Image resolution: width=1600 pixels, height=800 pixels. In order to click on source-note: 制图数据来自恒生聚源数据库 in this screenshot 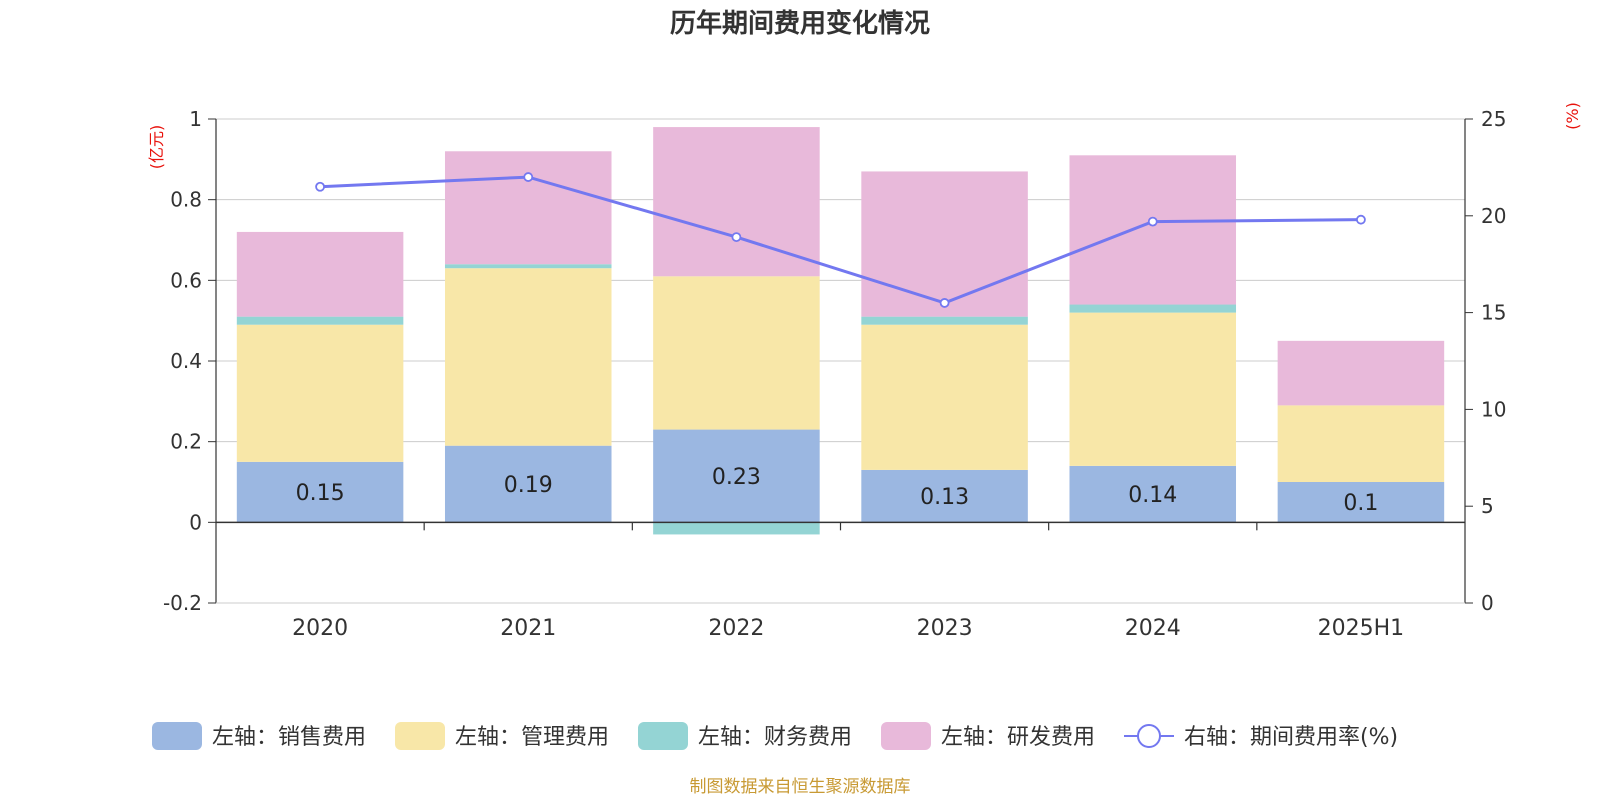, I will do `click(800, 787)`.